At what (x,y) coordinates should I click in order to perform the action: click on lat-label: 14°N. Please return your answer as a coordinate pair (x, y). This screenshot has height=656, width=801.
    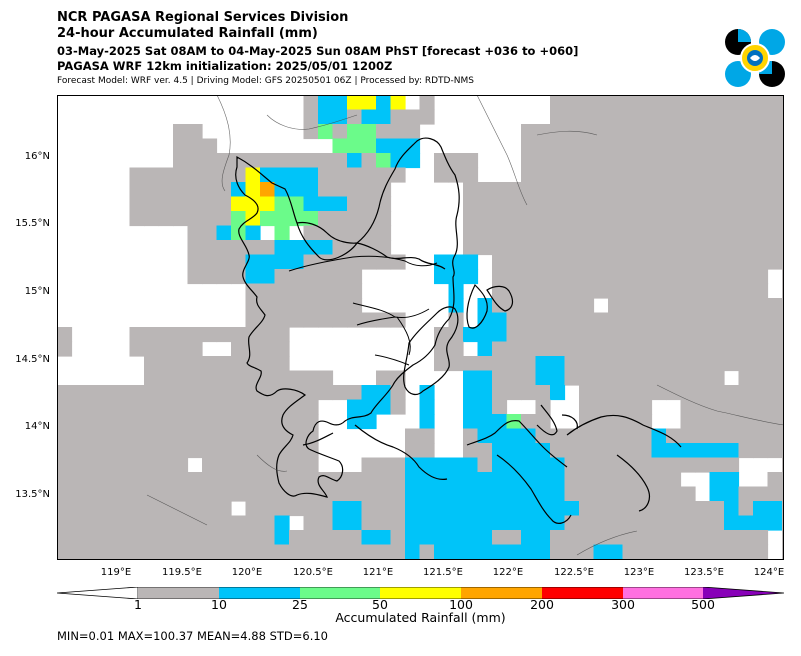
    Looking at the image, I should click on (37, 426).